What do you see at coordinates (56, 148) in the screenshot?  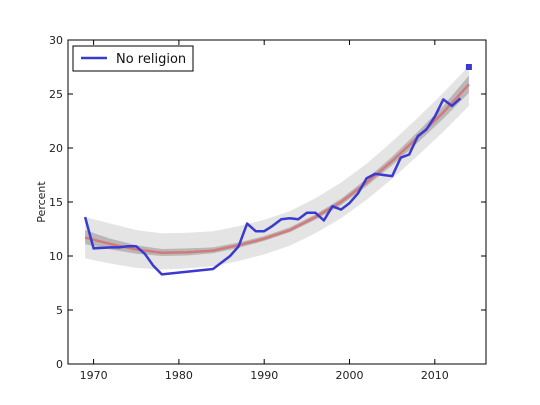 I see `y-tick-label: 20` at bounding box center [56, 148].